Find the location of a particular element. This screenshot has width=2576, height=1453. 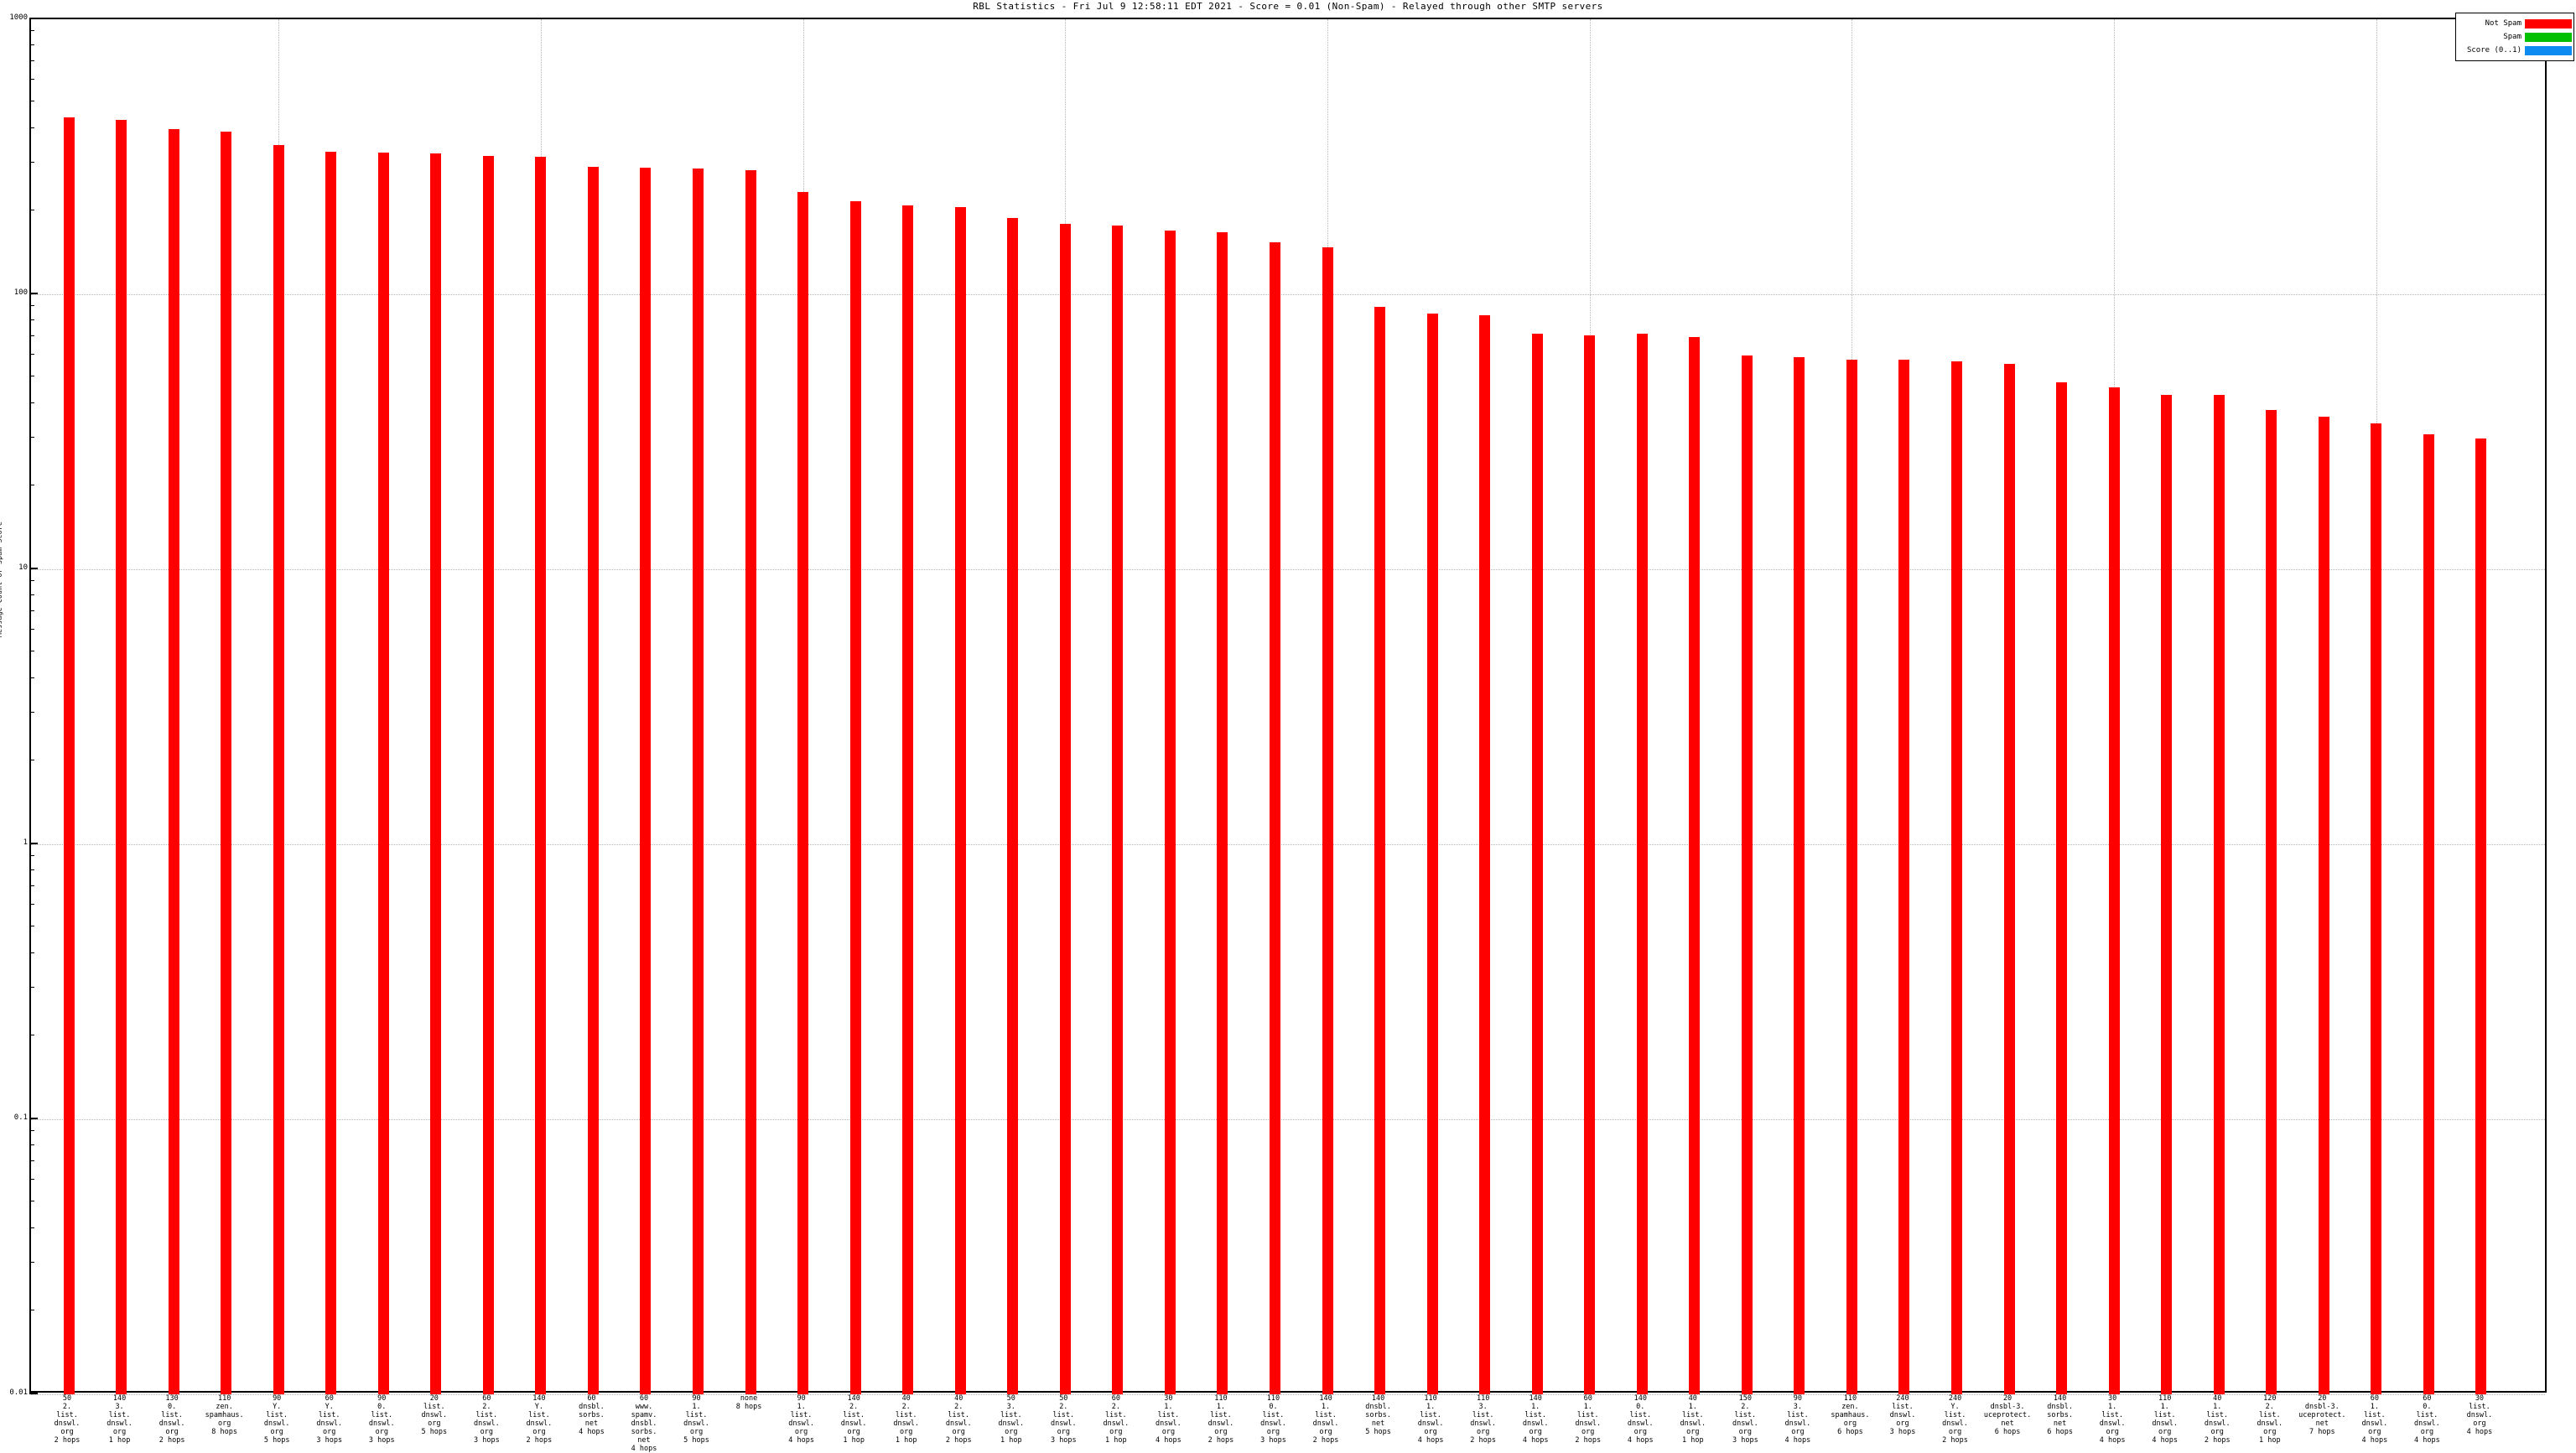

x-tick-label-line: 40 is located at coordinates (1692, 1398).